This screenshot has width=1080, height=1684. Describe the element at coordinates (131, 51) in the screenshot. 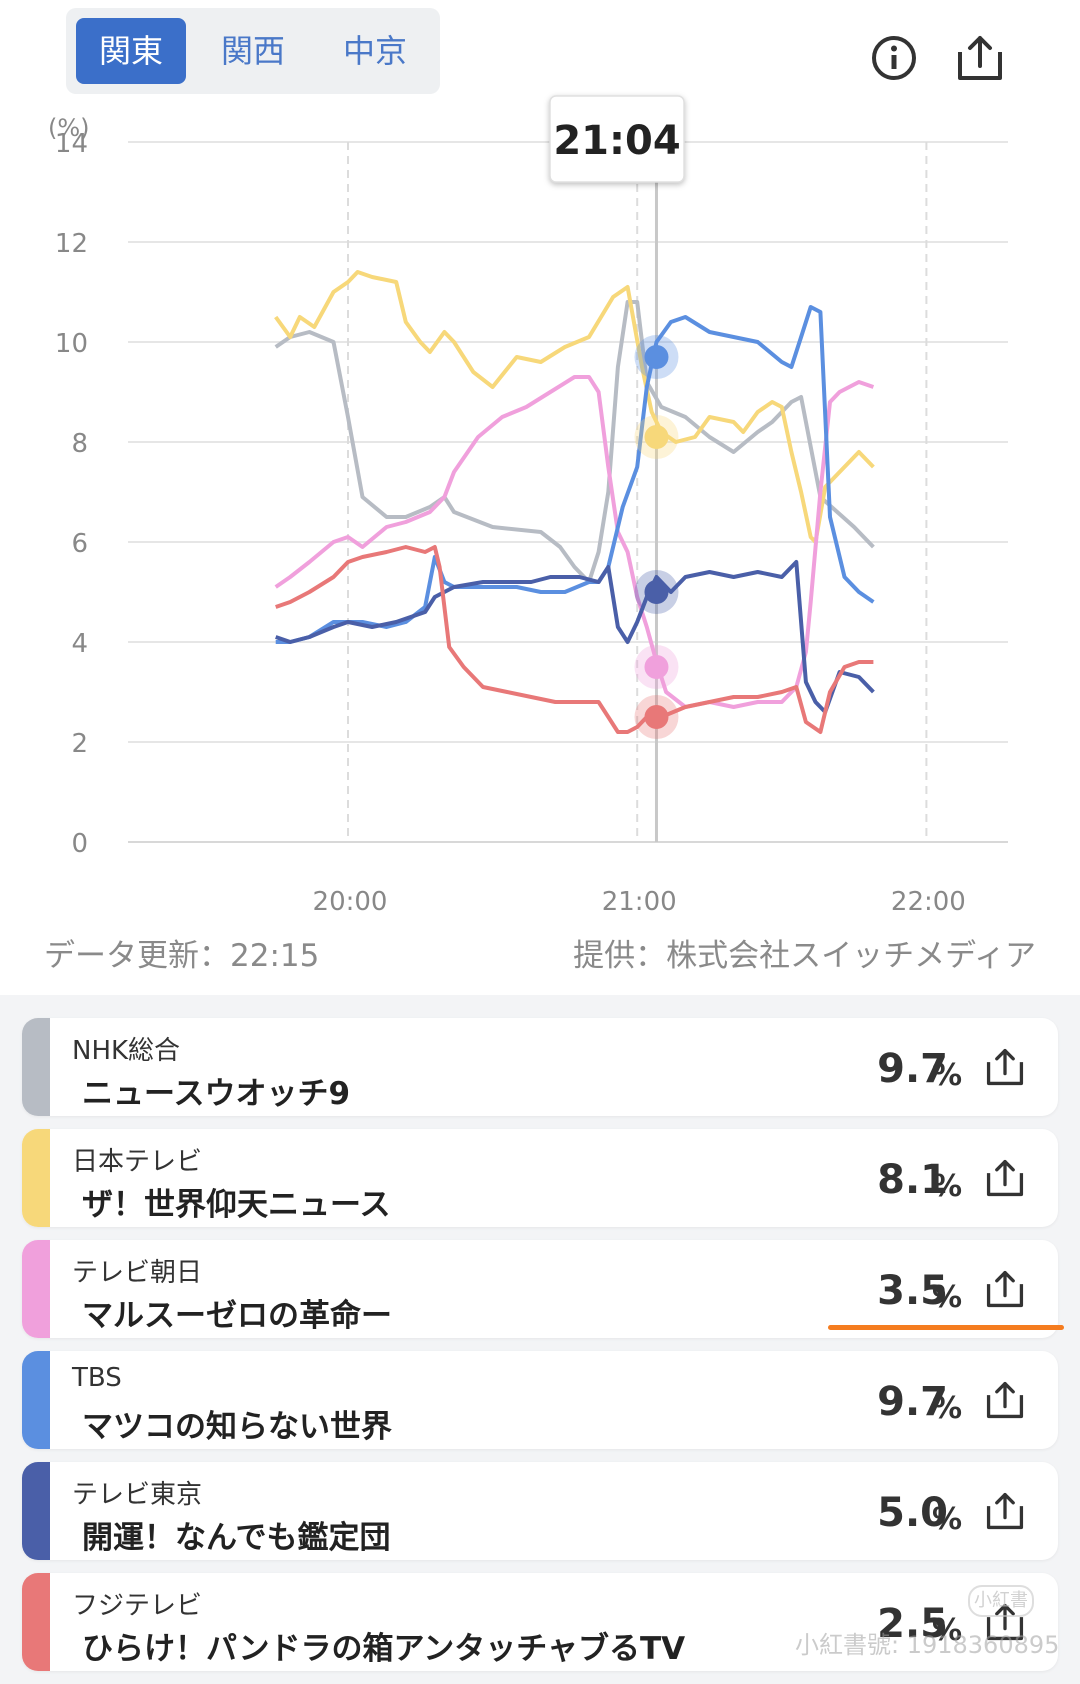

I see `tab-kanto: 関東` at that location.